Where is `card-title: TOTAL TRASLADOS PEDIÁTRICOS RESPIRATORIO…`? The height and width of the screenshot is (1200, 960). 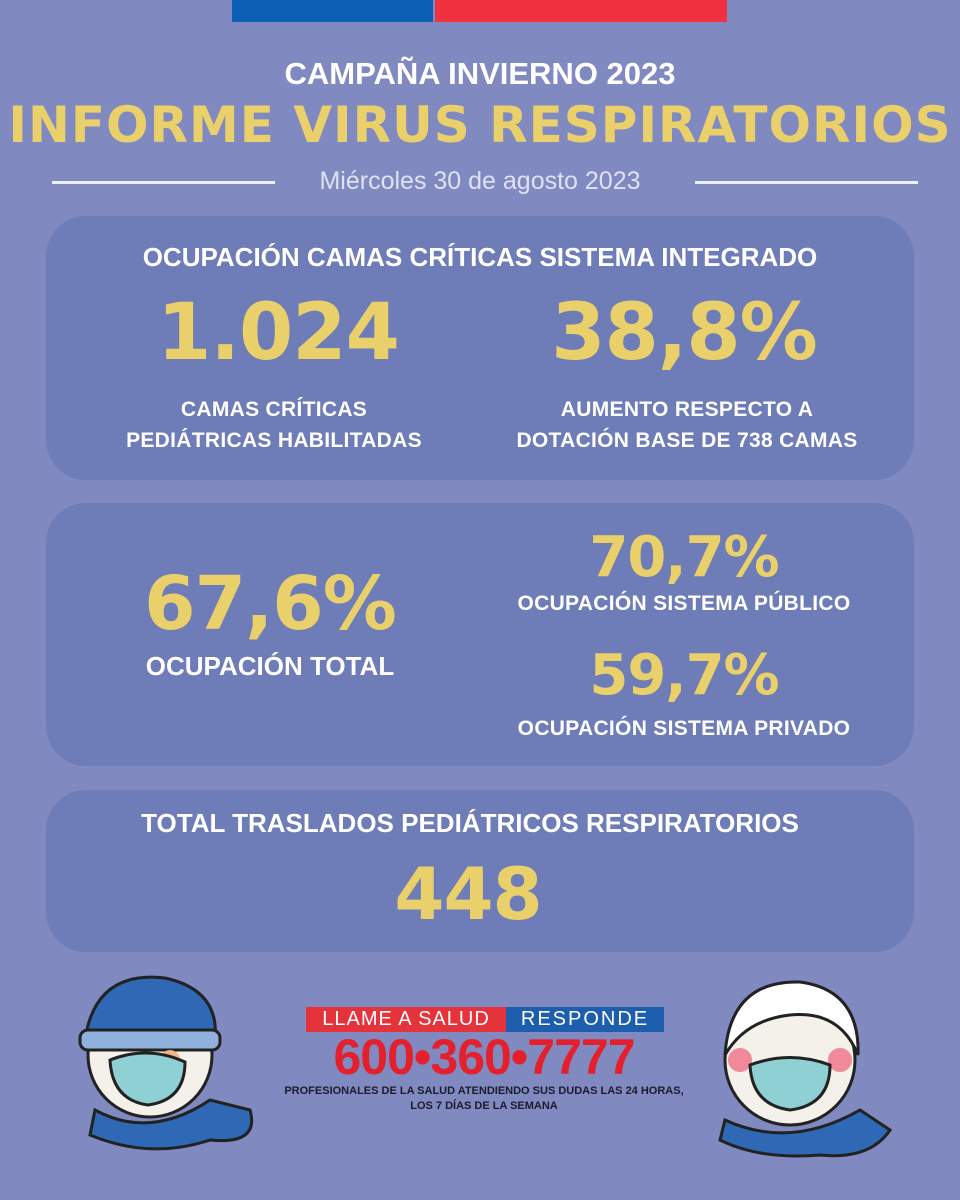 card-title: TOTAL TRASLADOS PEDIÁTRICOS RESPIRATORIO… is located at coordinates (470, 823).